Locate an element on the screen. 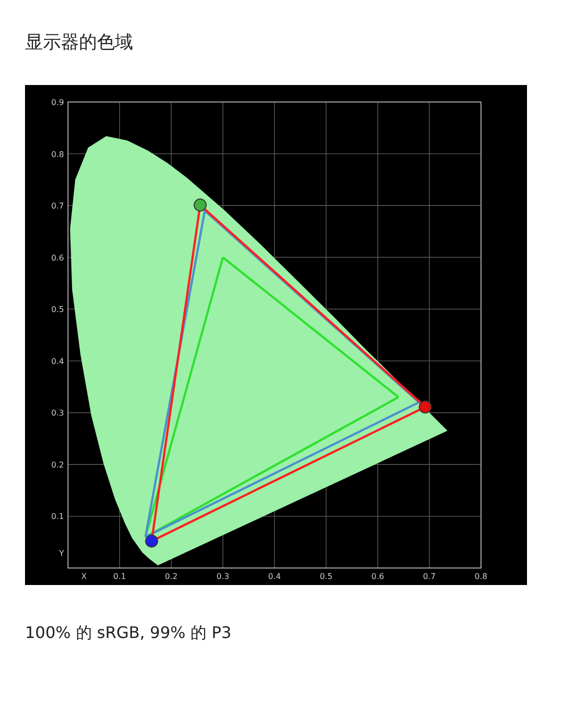  y-tick-label: 0.6 is located at coordinates (57, 257).